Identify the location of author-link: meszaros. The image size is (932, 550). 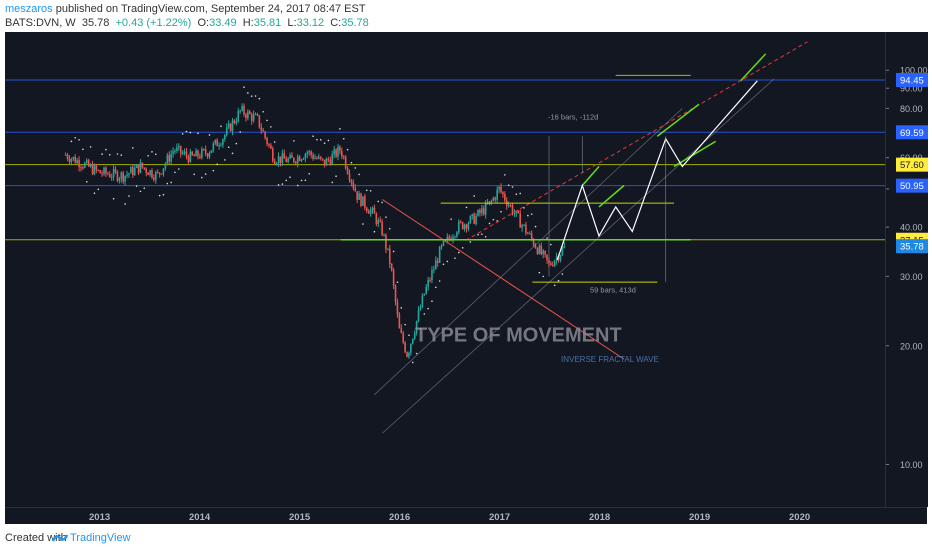
(29, 9).